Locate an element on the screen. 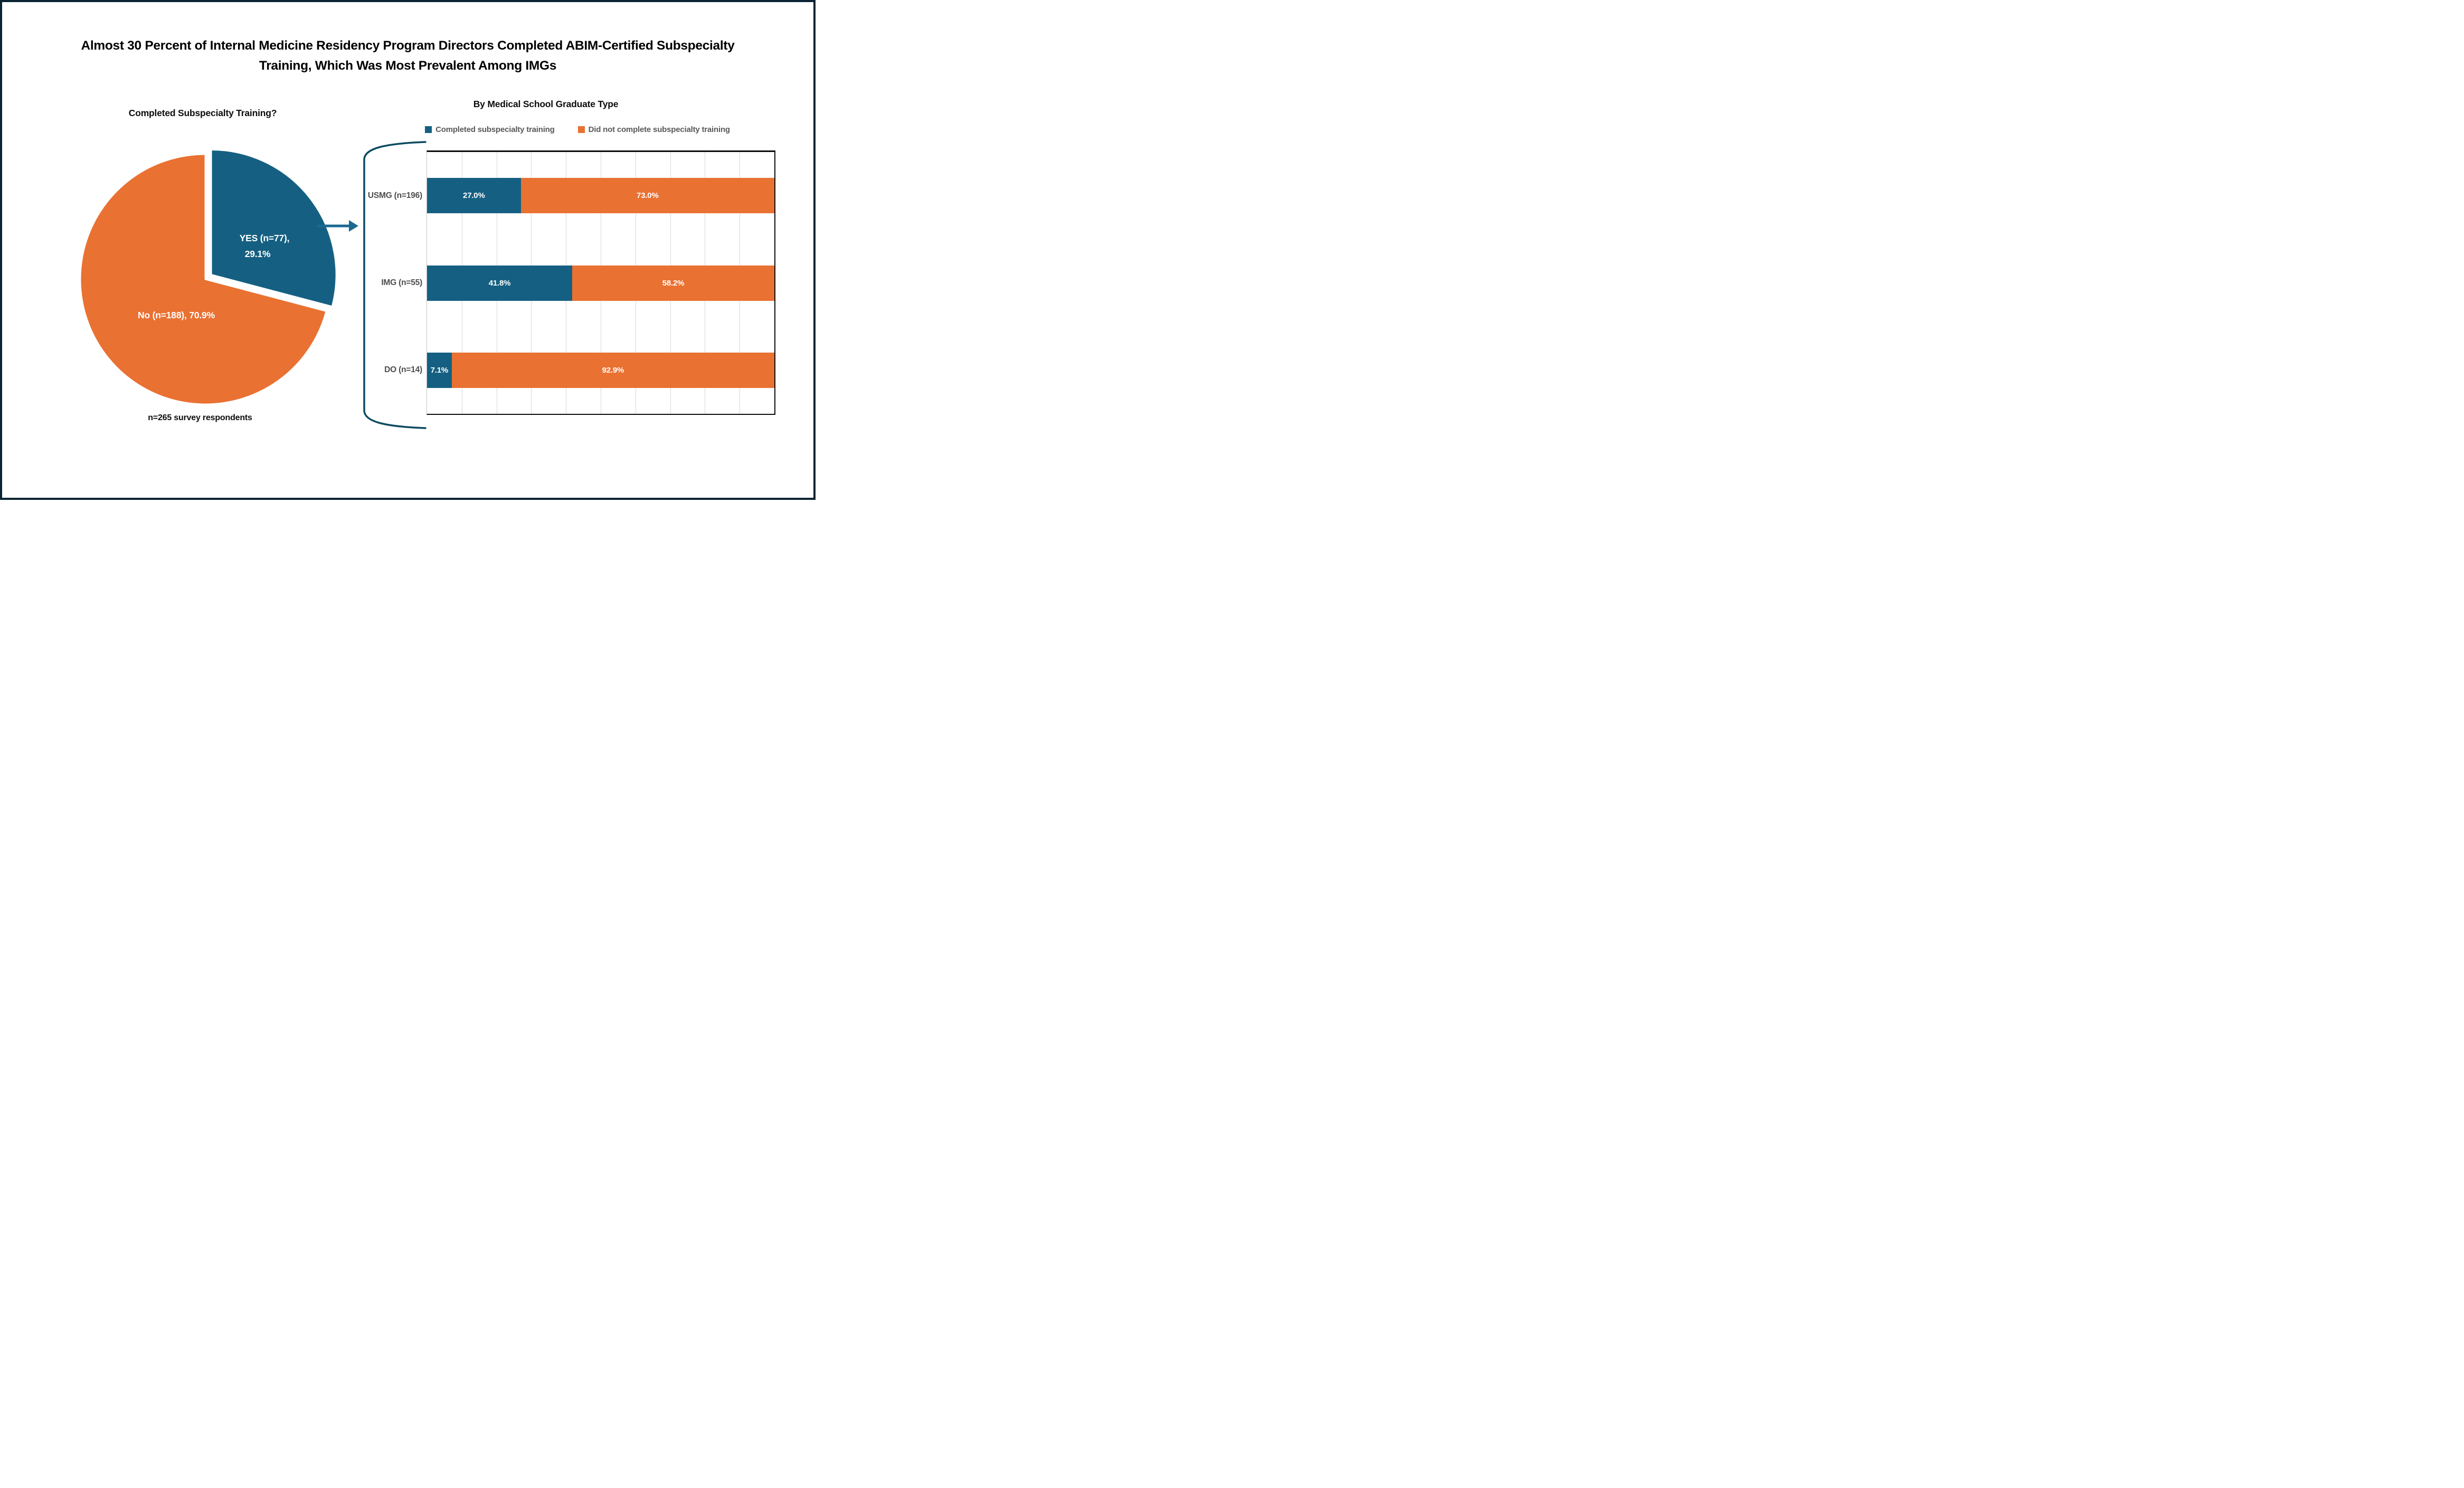 The height and width of the screenshot is (1488, 2464). bar-segment: 92.9% is located at coordinates (613, 370).